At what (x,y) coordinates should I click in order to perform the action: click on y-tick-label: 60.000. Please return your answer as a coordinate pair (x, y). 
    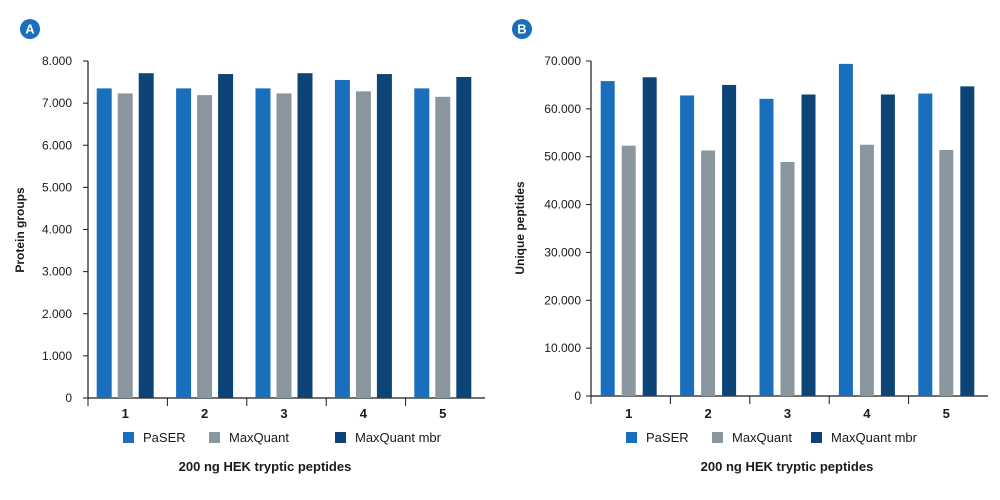
    Looking at the image, I should click on (562, 109).